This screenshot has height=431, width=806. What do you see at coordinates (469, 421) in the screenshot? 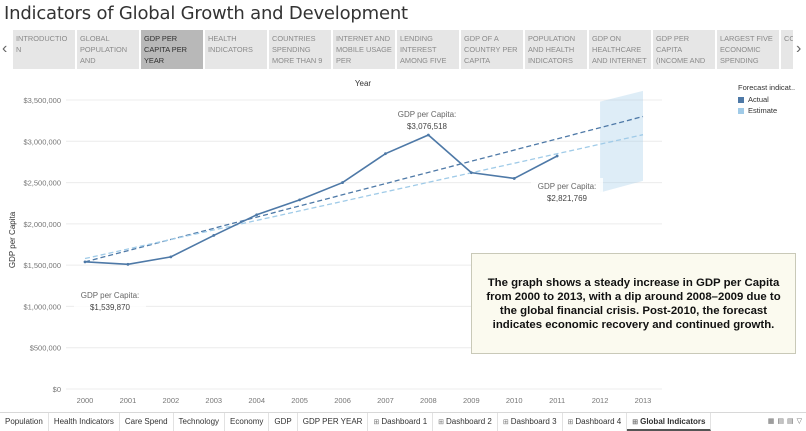
I see `sheet-tab-label: Dashboard 2` at bounding box center [469, 421].